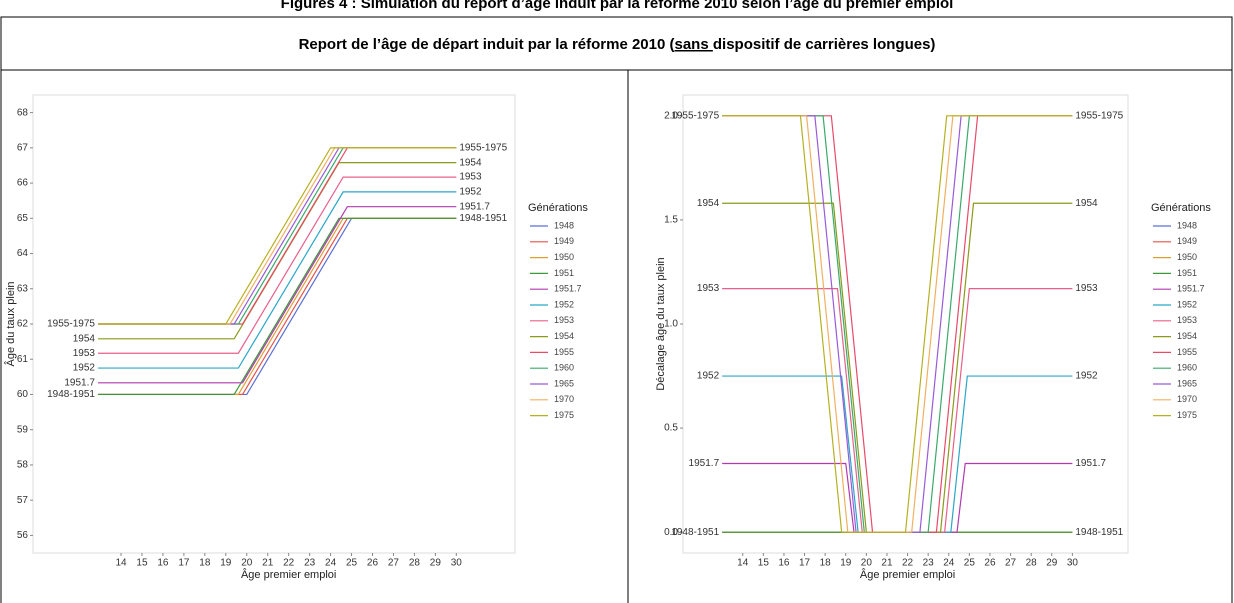  What do you see at coordinates (1181, 208) in the screenshot?
I see `legend-title: Générations` at bounding box center [1181, 208].